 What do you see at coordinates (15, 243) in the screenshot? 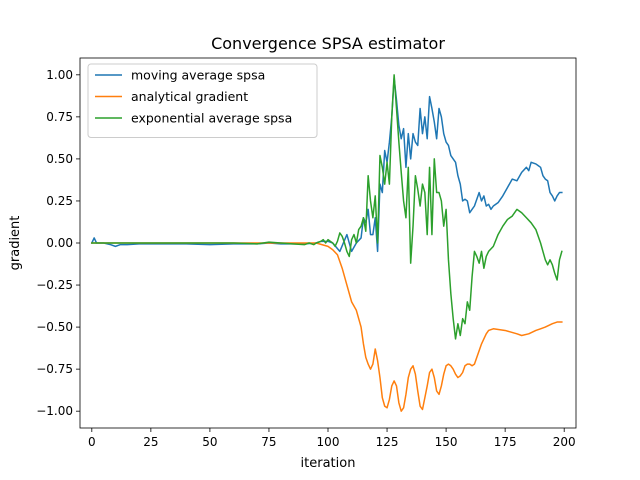
I see `y-axis-label: gradient` at bounding box center [15, 243].